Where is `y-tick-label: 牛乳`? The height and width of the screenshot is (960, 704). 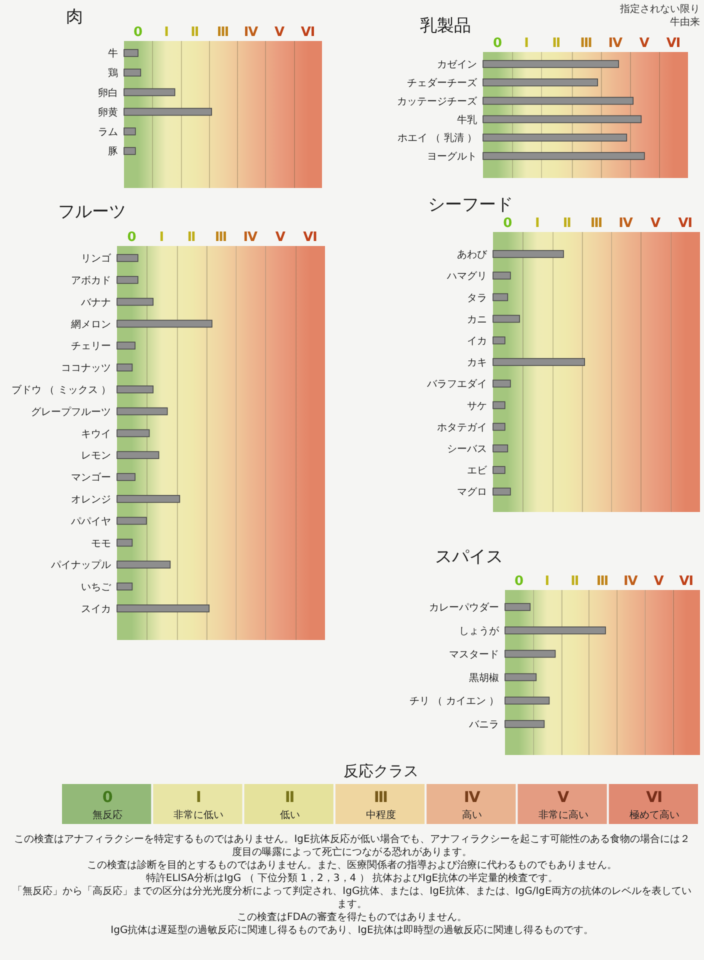 y-tick-label: 牛乳 is located at coordinates (467, 120).